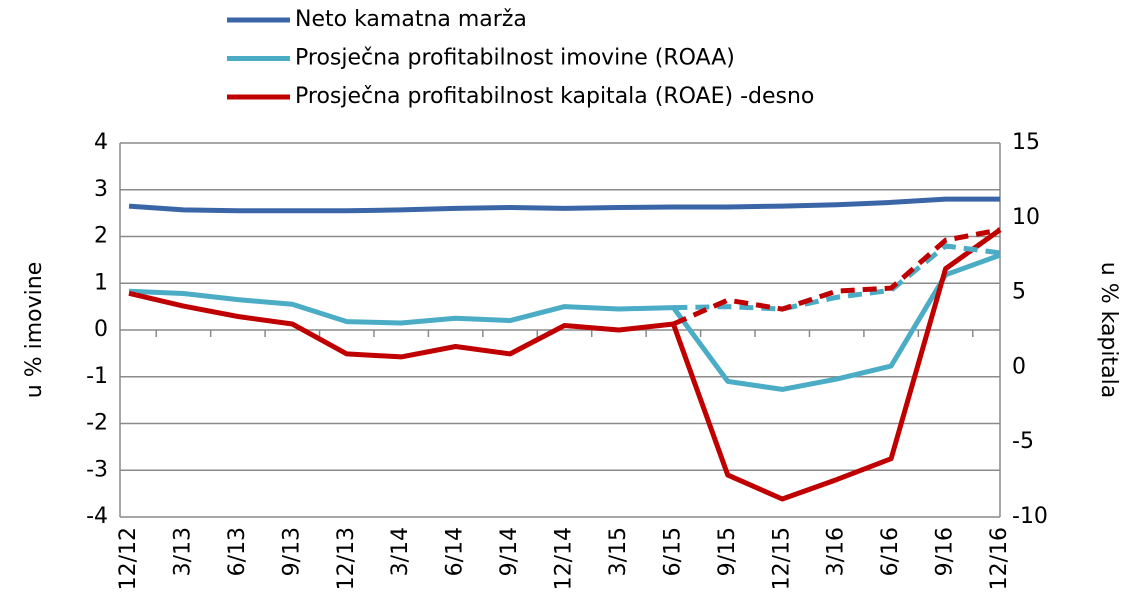 The image size is (1127, 611). Describe the element at coordinates (400, 551) in the screenshot. I see `x-tick-label: 3/14` at that location.